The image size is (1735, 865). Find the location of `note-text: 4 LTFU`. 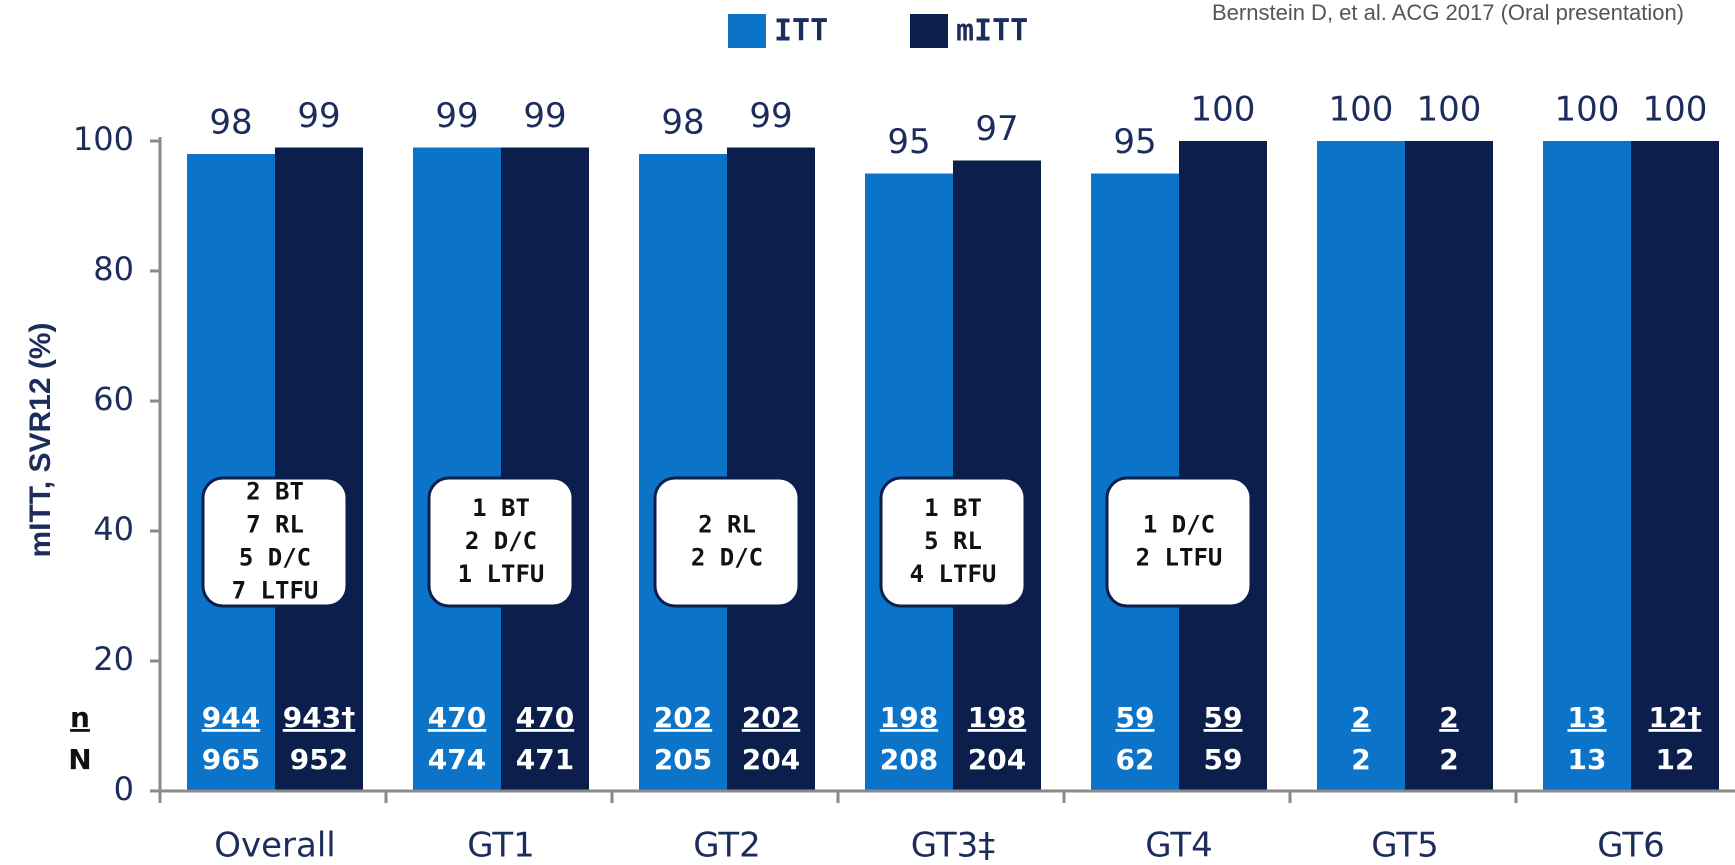

note-text: 4 LTFU is located at coordinates (953, 574).